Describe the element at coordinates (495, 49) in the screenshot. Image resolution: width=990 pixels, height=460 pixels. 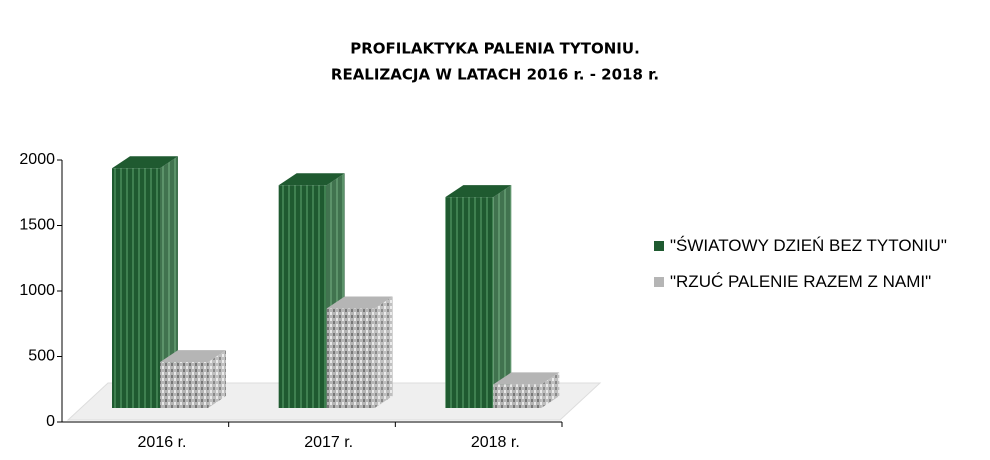
I see `chart-title: PROFILAKTYKA PALENIA TYTONIU.` at that location.